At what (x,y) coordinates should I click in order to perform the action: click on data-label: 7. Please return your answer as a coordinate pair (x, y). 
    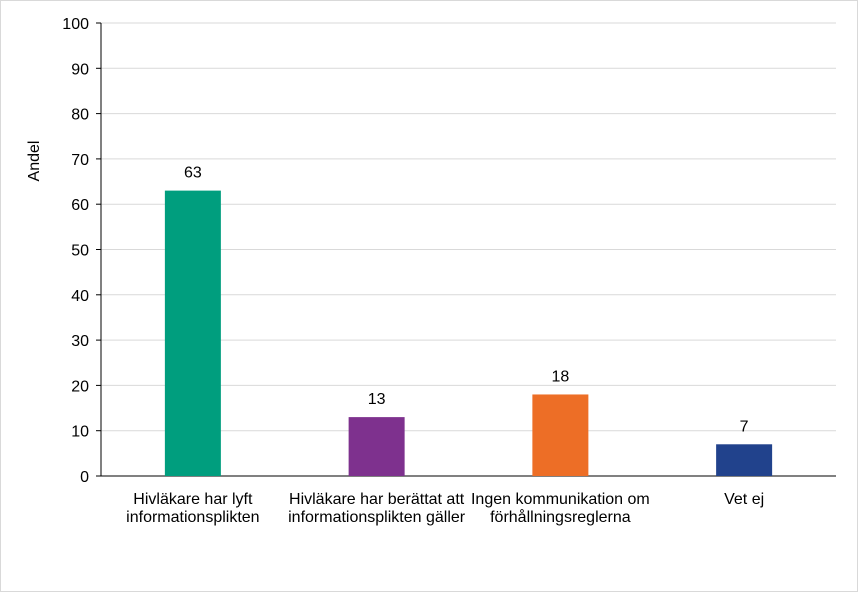
    Looking at the image, I should click on (744, 426).